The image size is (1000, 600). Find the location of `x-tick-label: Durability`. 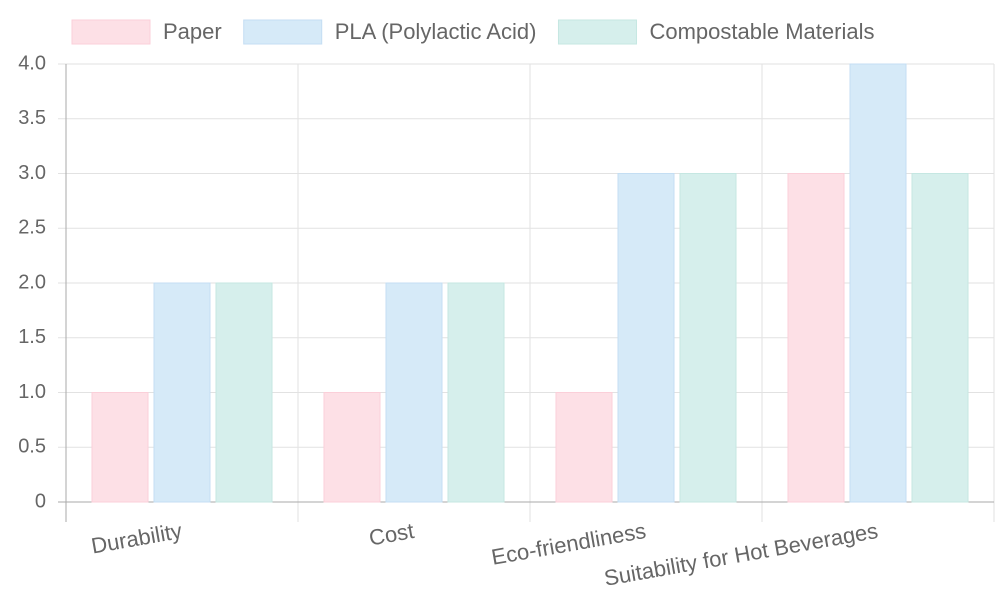

x-tick-label: Durability is located at coordinates (136, 538).